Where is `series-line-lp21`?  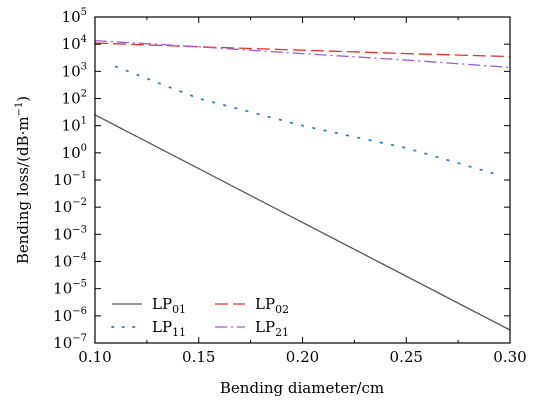 series-line-lp21 is located at coordinates (302, 54).